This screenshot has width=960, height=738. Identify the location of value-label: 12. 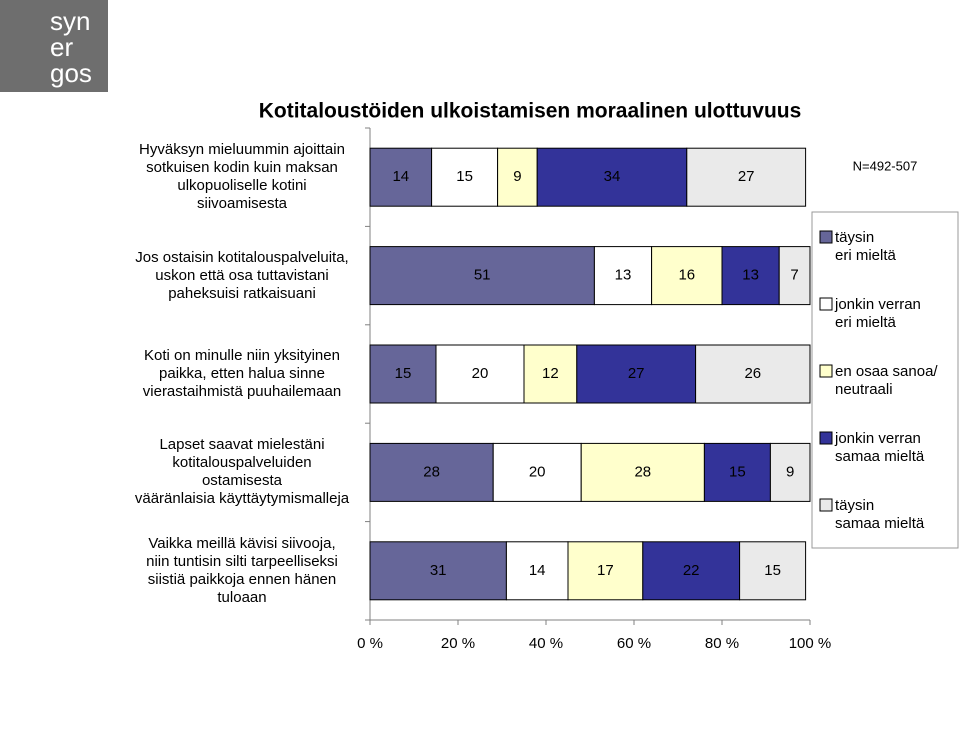
(550, 373).